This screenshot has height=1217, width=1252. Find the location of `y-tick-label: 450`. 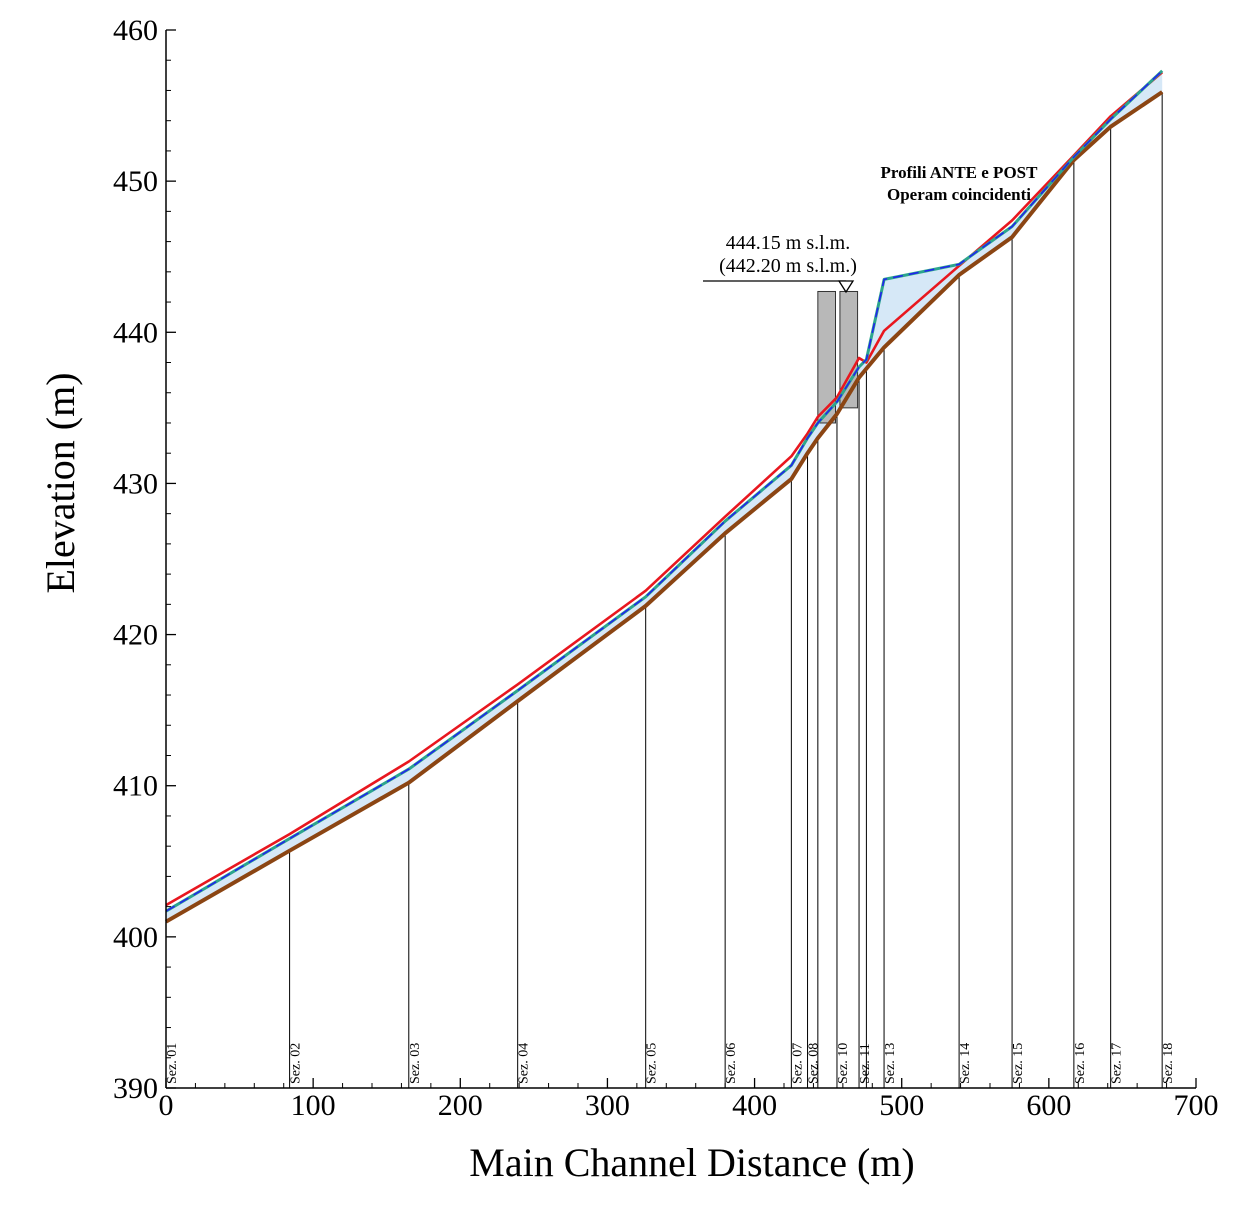

y-tick-label: 450 is located at coordinates (135, 181).